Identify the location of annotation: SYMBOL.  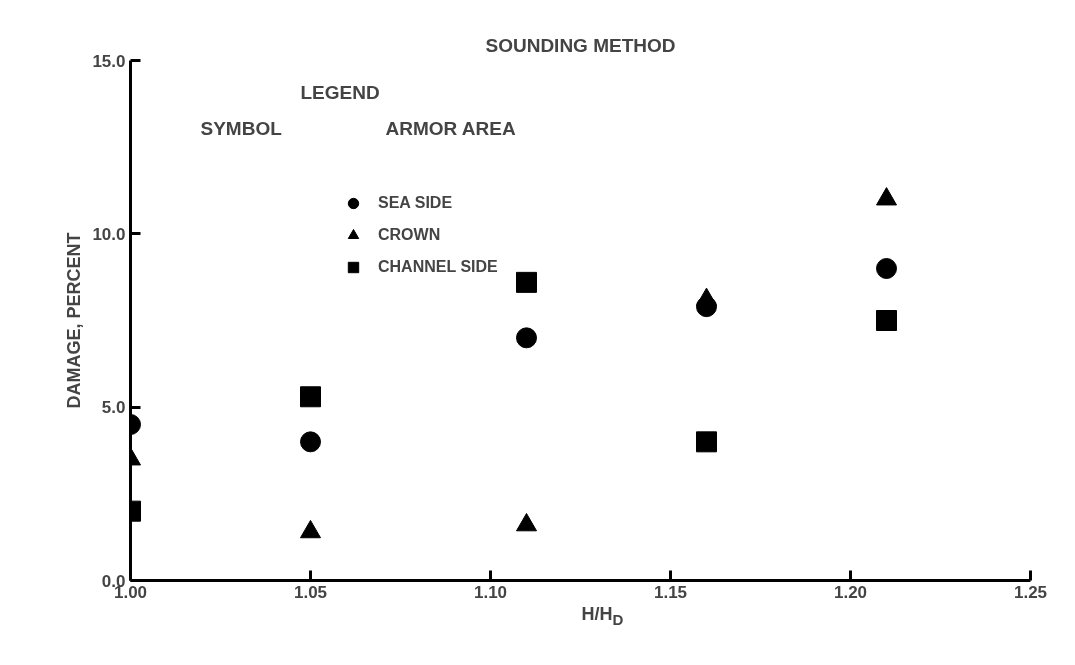
(241, 128).